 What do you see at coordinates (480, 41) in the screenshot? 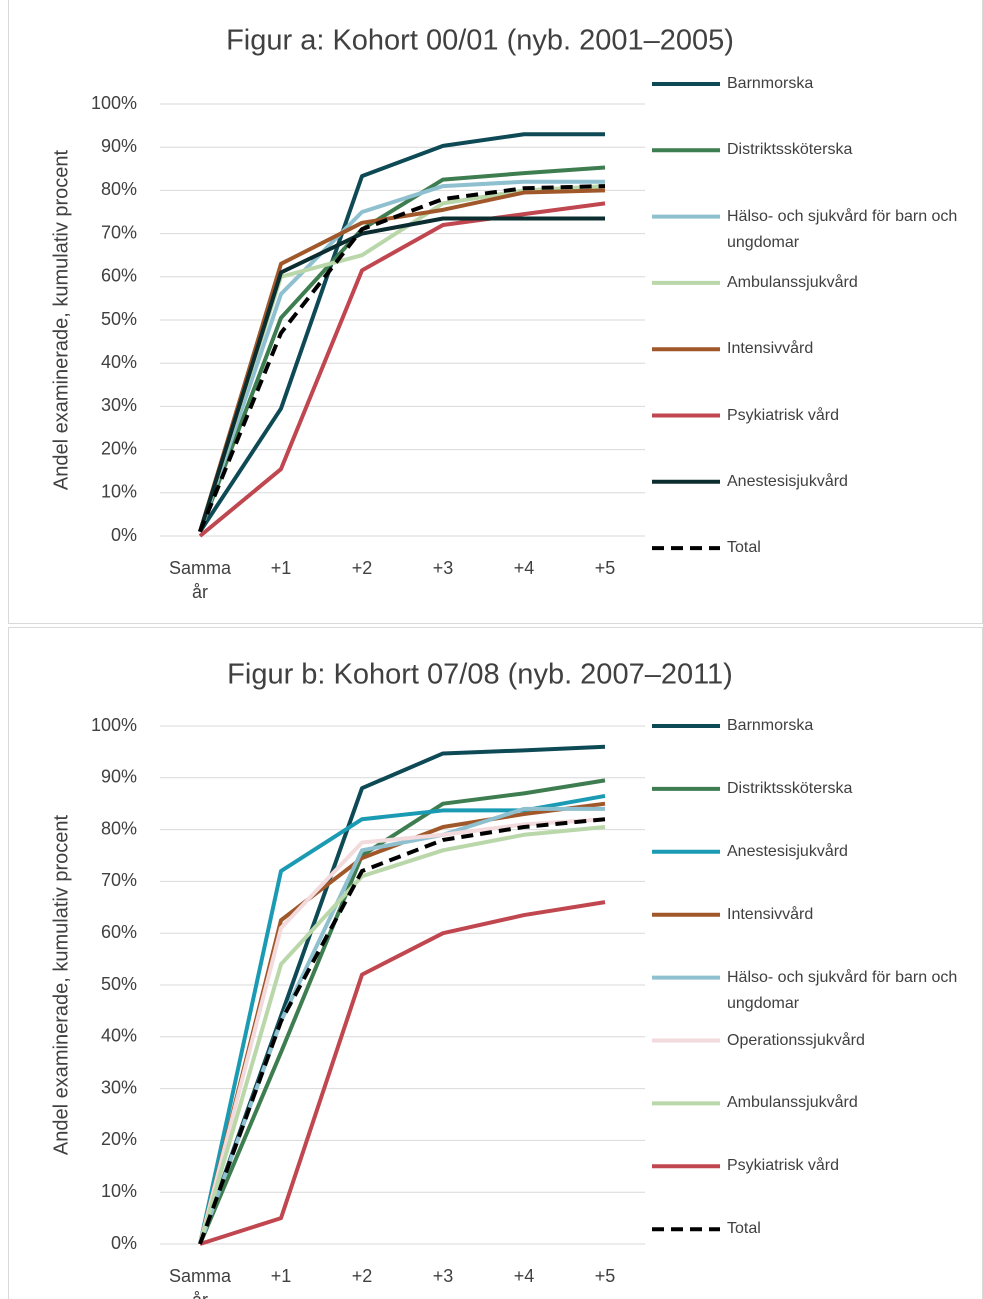
I see `chart-title: Figur a: Kohort 00/01 (nyb. 2001–2005)` at bounding box center [480, 41].